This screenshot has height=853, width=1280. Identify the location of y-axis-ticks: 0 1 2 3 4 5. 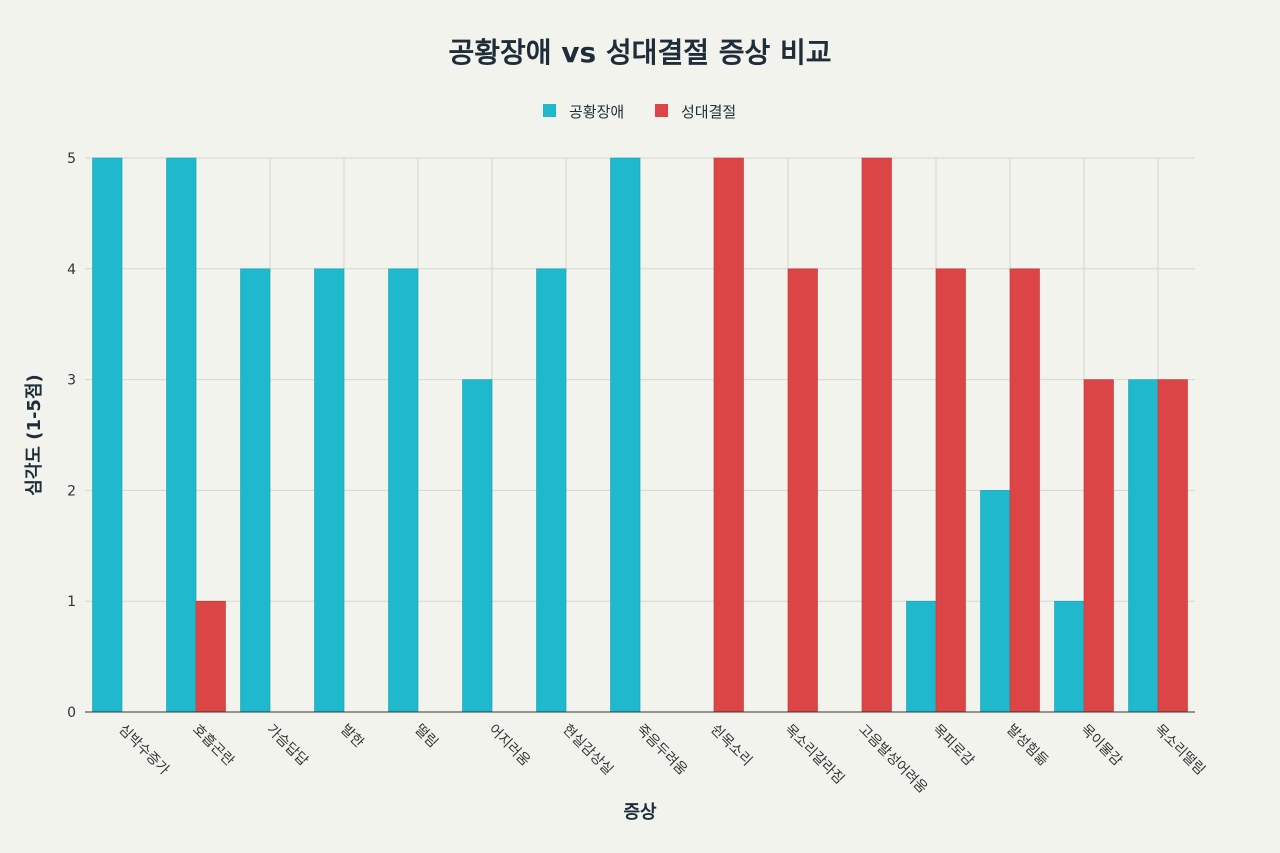
(71, 436).